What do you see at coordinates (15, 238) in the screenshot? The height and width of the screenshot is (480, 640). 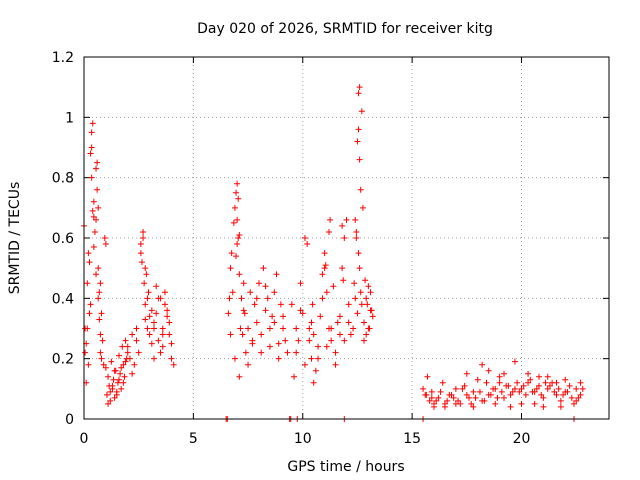 I see `y-axis-label: SRMTID / TECUs` at bounding box center [15, 238].